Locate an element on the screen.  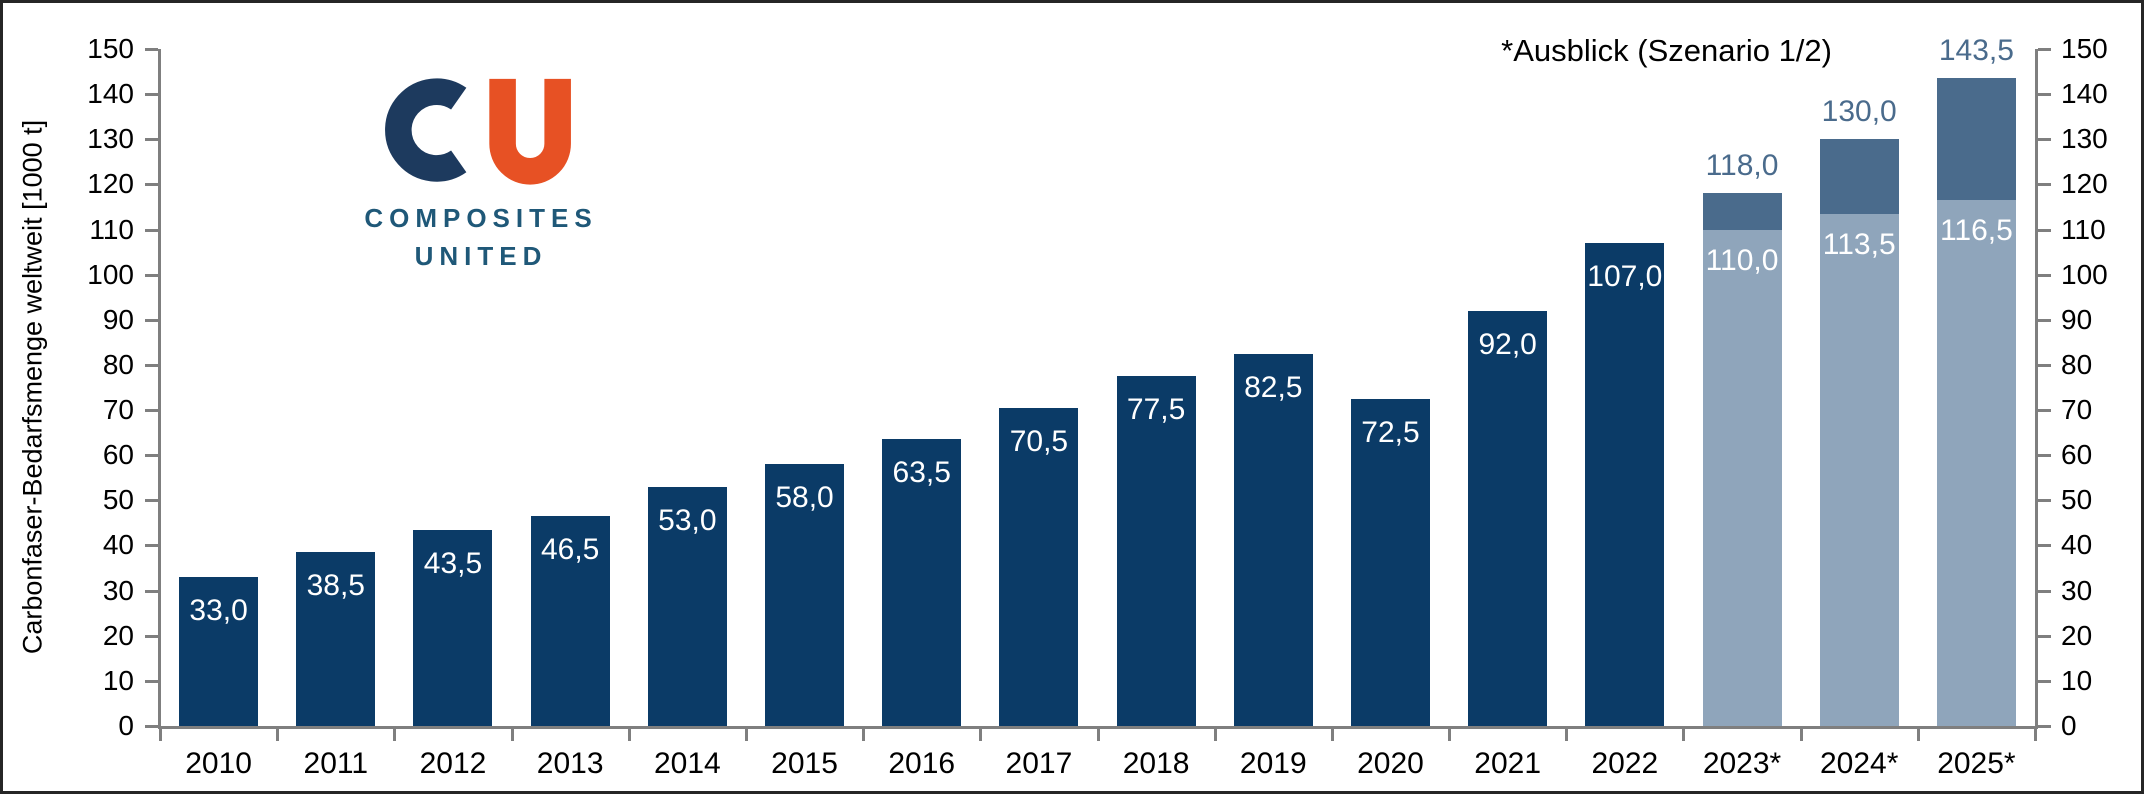
cu-logo-u-shape is located at coordinates (529, 131).